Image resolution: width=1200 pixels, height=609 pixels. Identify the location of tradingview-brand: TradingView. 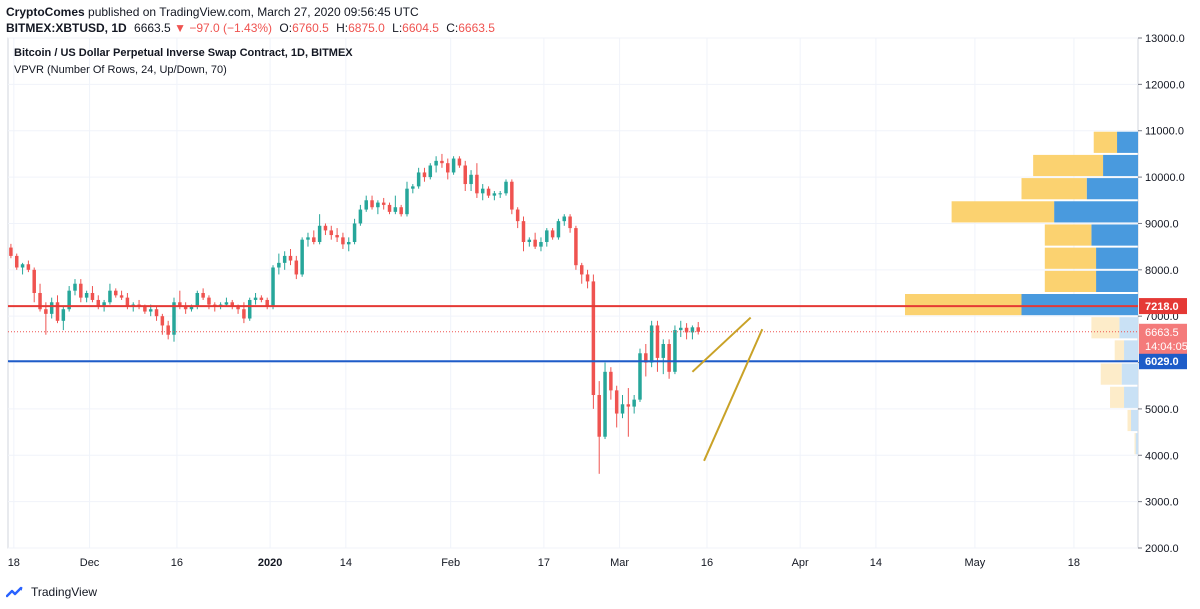
(64, 592).